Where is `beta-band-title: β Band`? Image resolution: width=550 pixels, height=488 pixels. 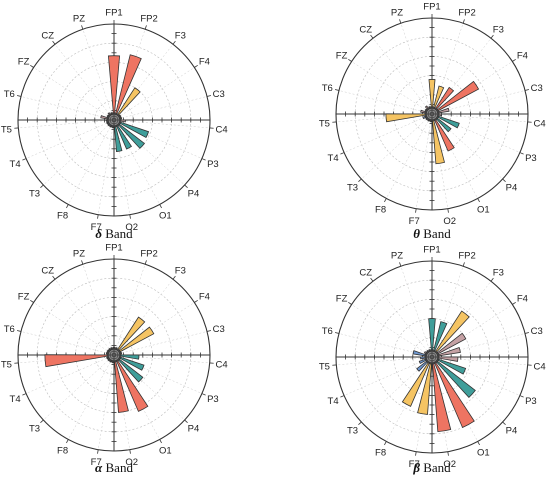 beta-band-title: β Band is located at coordinates (431, 467).